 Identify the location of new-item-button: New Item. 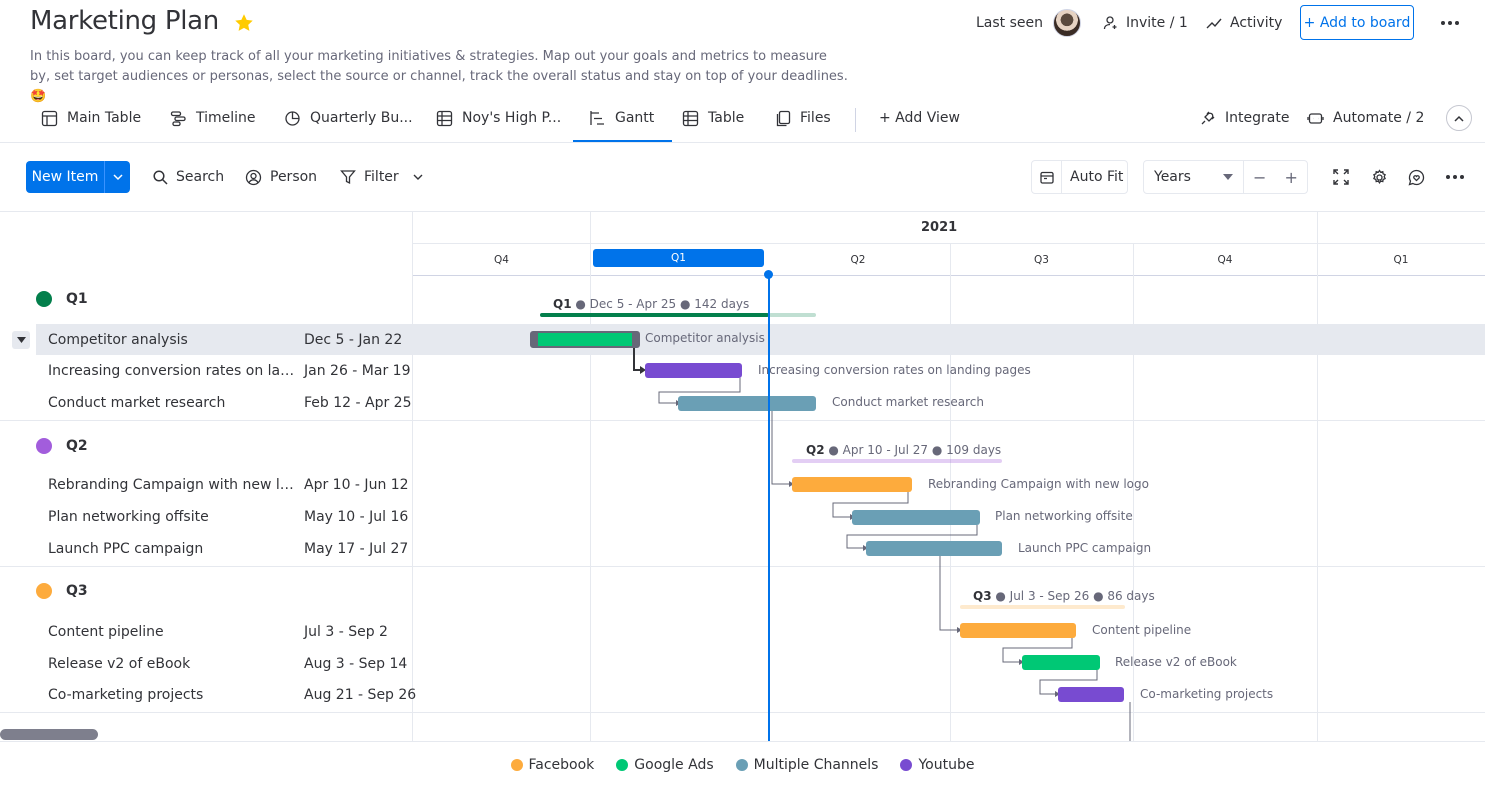
(78, 177).